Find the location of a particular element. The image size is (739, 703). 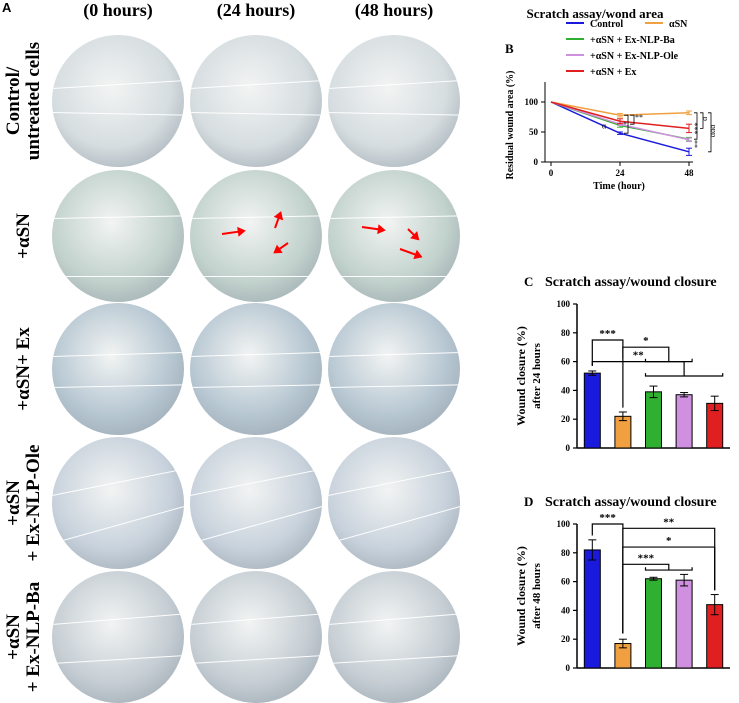

legend-label: +αSN + Ex-NLP-Ba is located at coordinates (632, 40).